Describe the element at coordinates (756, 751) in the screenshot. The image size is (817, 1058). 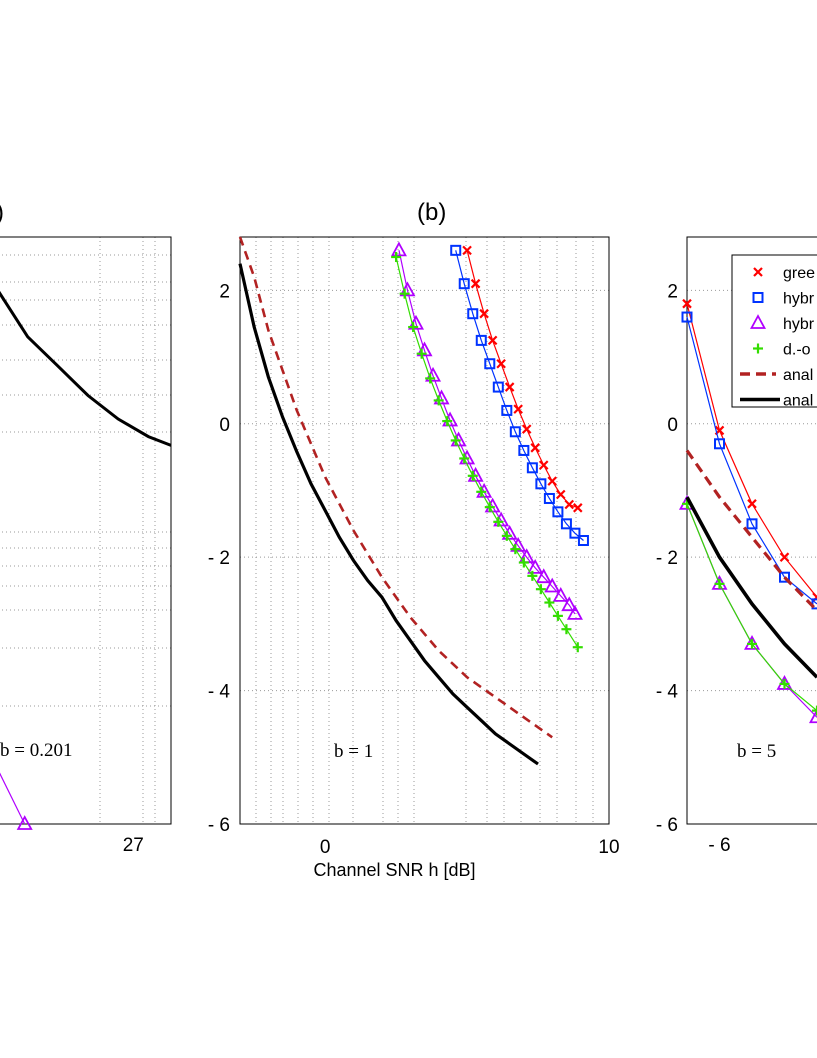
I see `panel-c-annotation: b = 5` at that location.